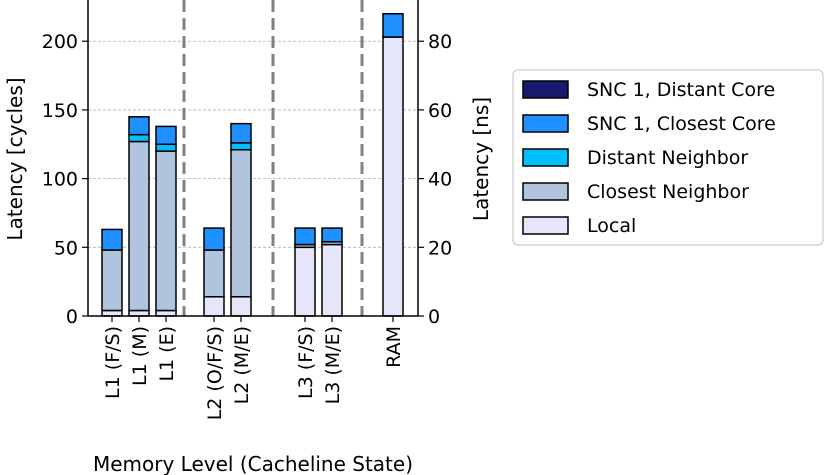  I want to click on x-tick-label: L1 (M), so click(140, 356).